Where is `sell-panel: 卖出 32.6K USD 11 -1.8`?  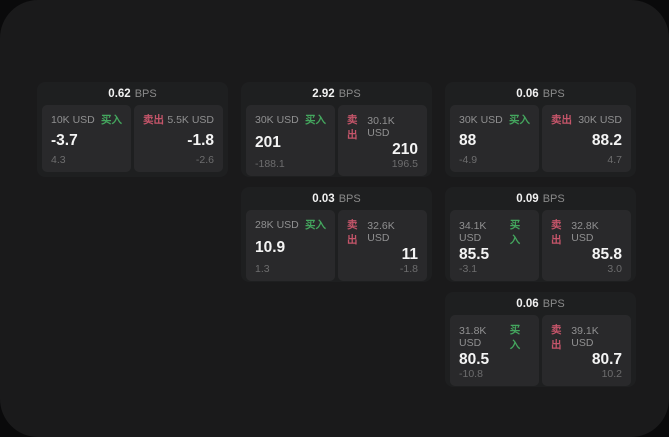
sell-panel: 卖出 32.6K USD 11 -1.8 is located at coordinates (382, 245).